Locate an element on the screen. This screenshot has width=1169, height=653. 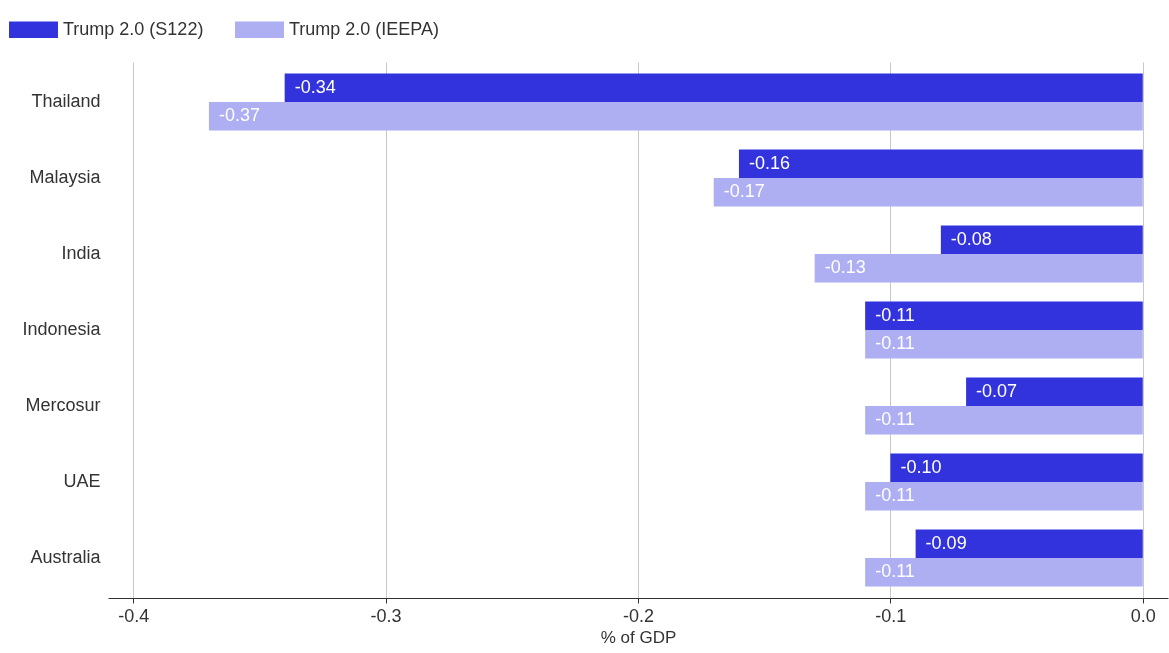
data-label: -0.34 is located at coordinates (315, 86).